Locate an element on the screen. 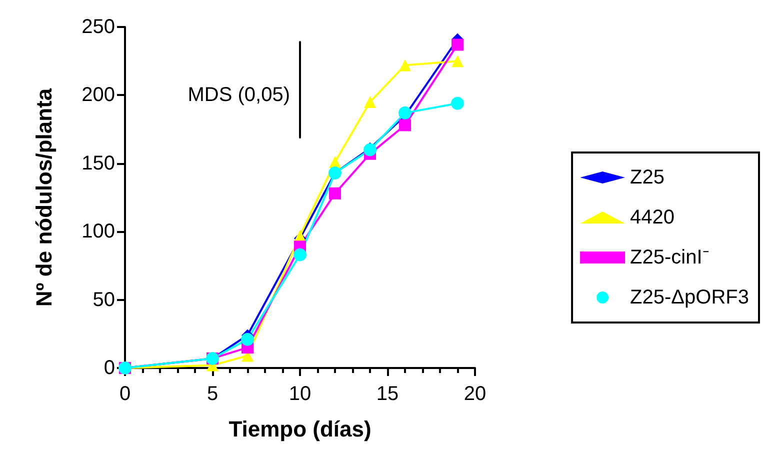  y-tick-label: 100 is located at coordinates (98, 231).